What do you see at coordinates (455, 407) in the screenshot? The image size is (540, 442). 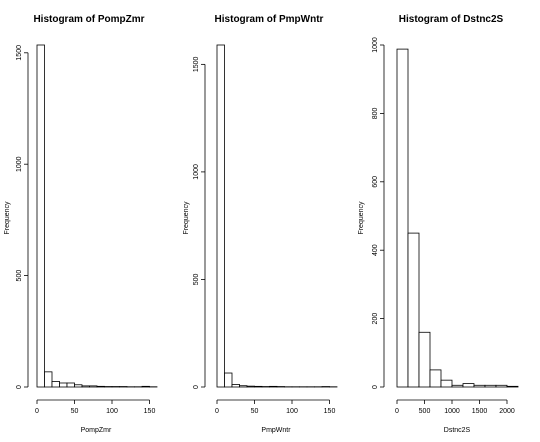 I see `x-axis: 0 500 1000 1500 2000` at bounding box center [455, 407].